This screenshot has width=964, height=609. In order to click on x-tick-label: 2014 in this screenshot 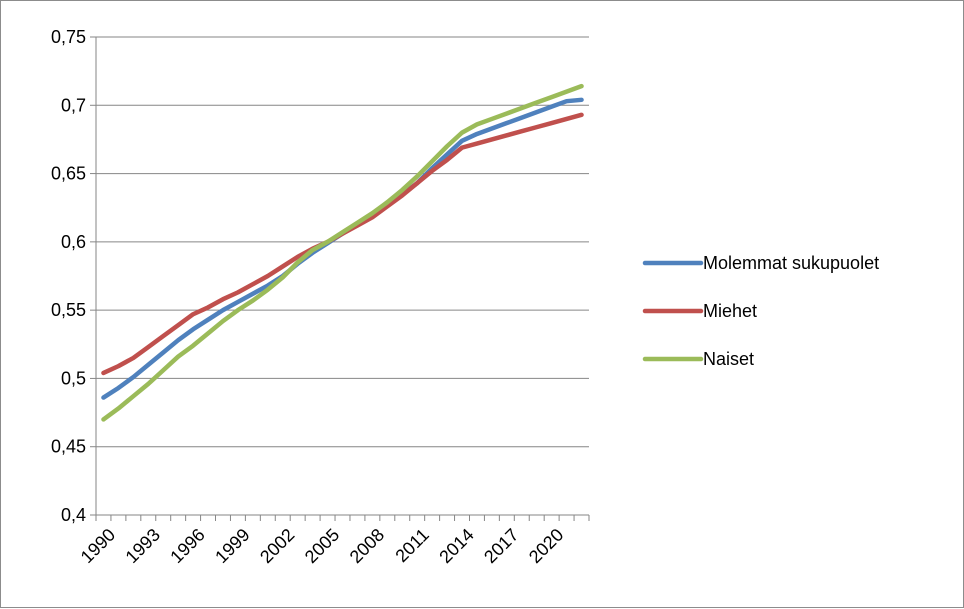, I will do `click(456, 546)`.